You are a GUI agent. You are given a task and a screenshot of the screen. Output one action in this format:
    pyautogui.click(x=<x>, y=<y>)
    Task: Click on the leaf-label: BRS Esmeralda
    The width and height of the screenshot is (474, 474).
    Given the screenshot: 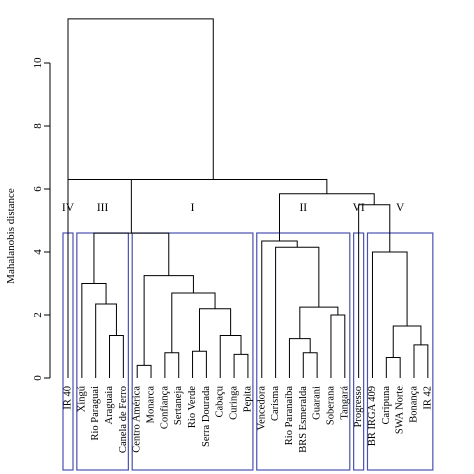 What is the action you would take?
    pyautogui.click(x=303, y=419)
    